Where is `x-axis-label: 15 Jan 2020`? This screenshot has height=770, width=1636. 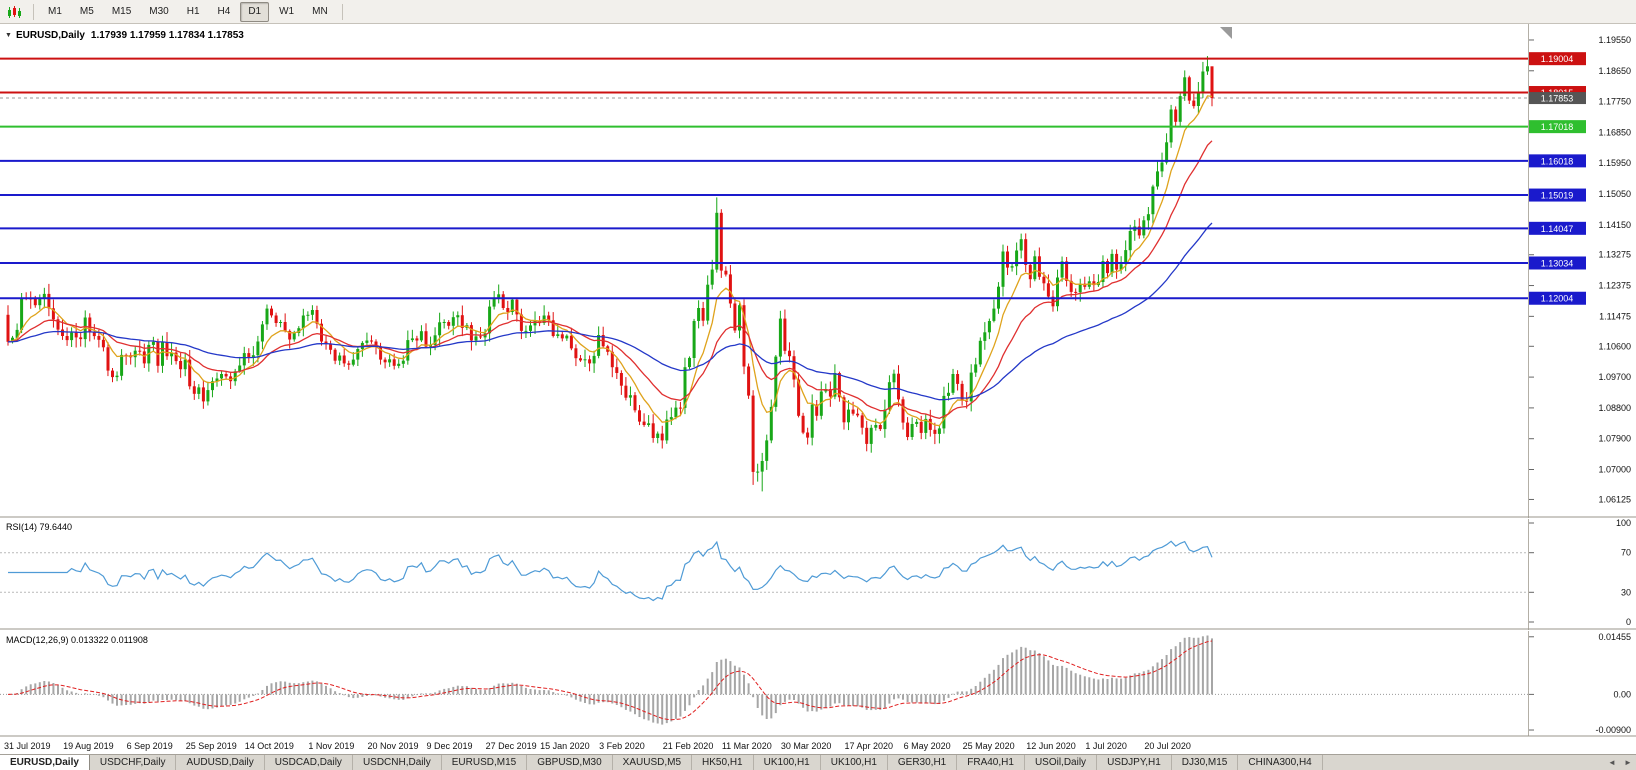 x-axis-label: 15 Jan 2020 is located at coordinates (565, 746).